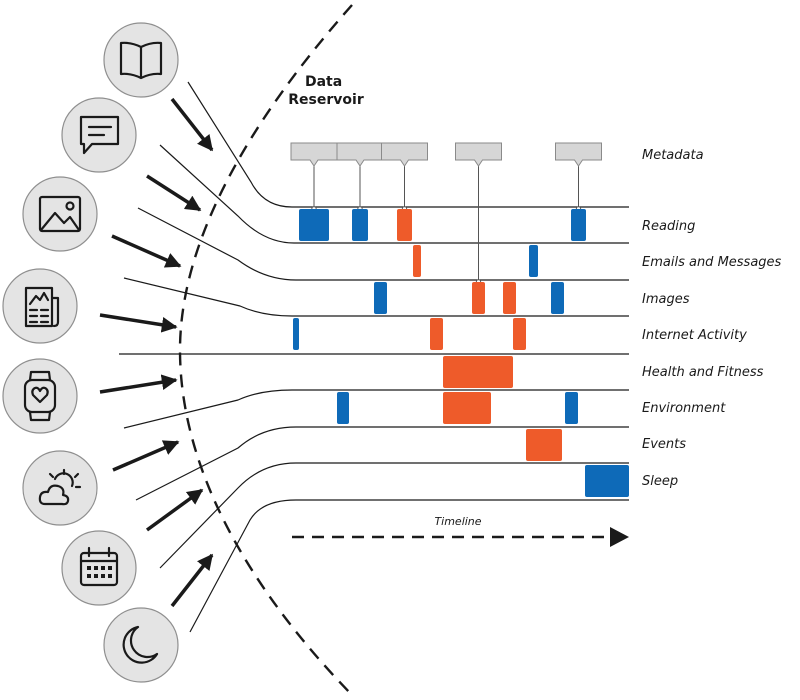 The height and width of the screenshot is (700, 800). I want to click on image-icon, so click(60, 214).